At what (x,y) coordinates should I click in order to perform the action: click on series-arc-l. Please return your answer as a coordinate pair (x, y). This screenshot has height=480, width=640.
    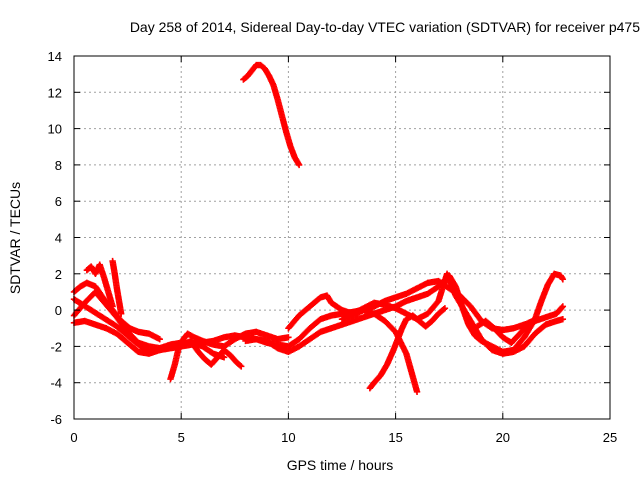
    Looking at the image, I should click on (407, 348).